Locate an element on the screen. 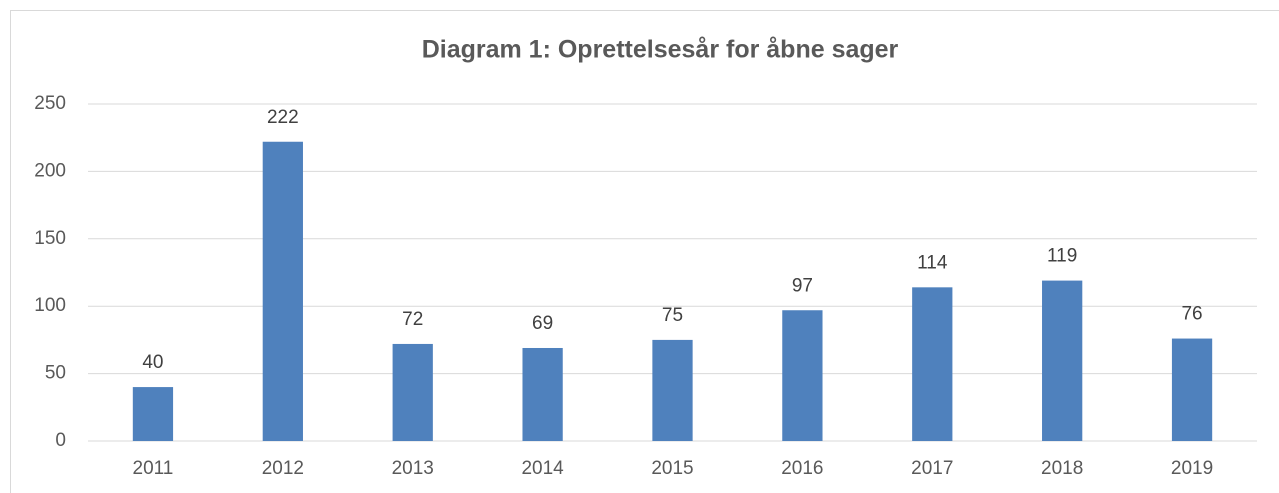 The width and height of the screenshot is (1279, 493). data-label: 72 is located at coordinates (412, 319).